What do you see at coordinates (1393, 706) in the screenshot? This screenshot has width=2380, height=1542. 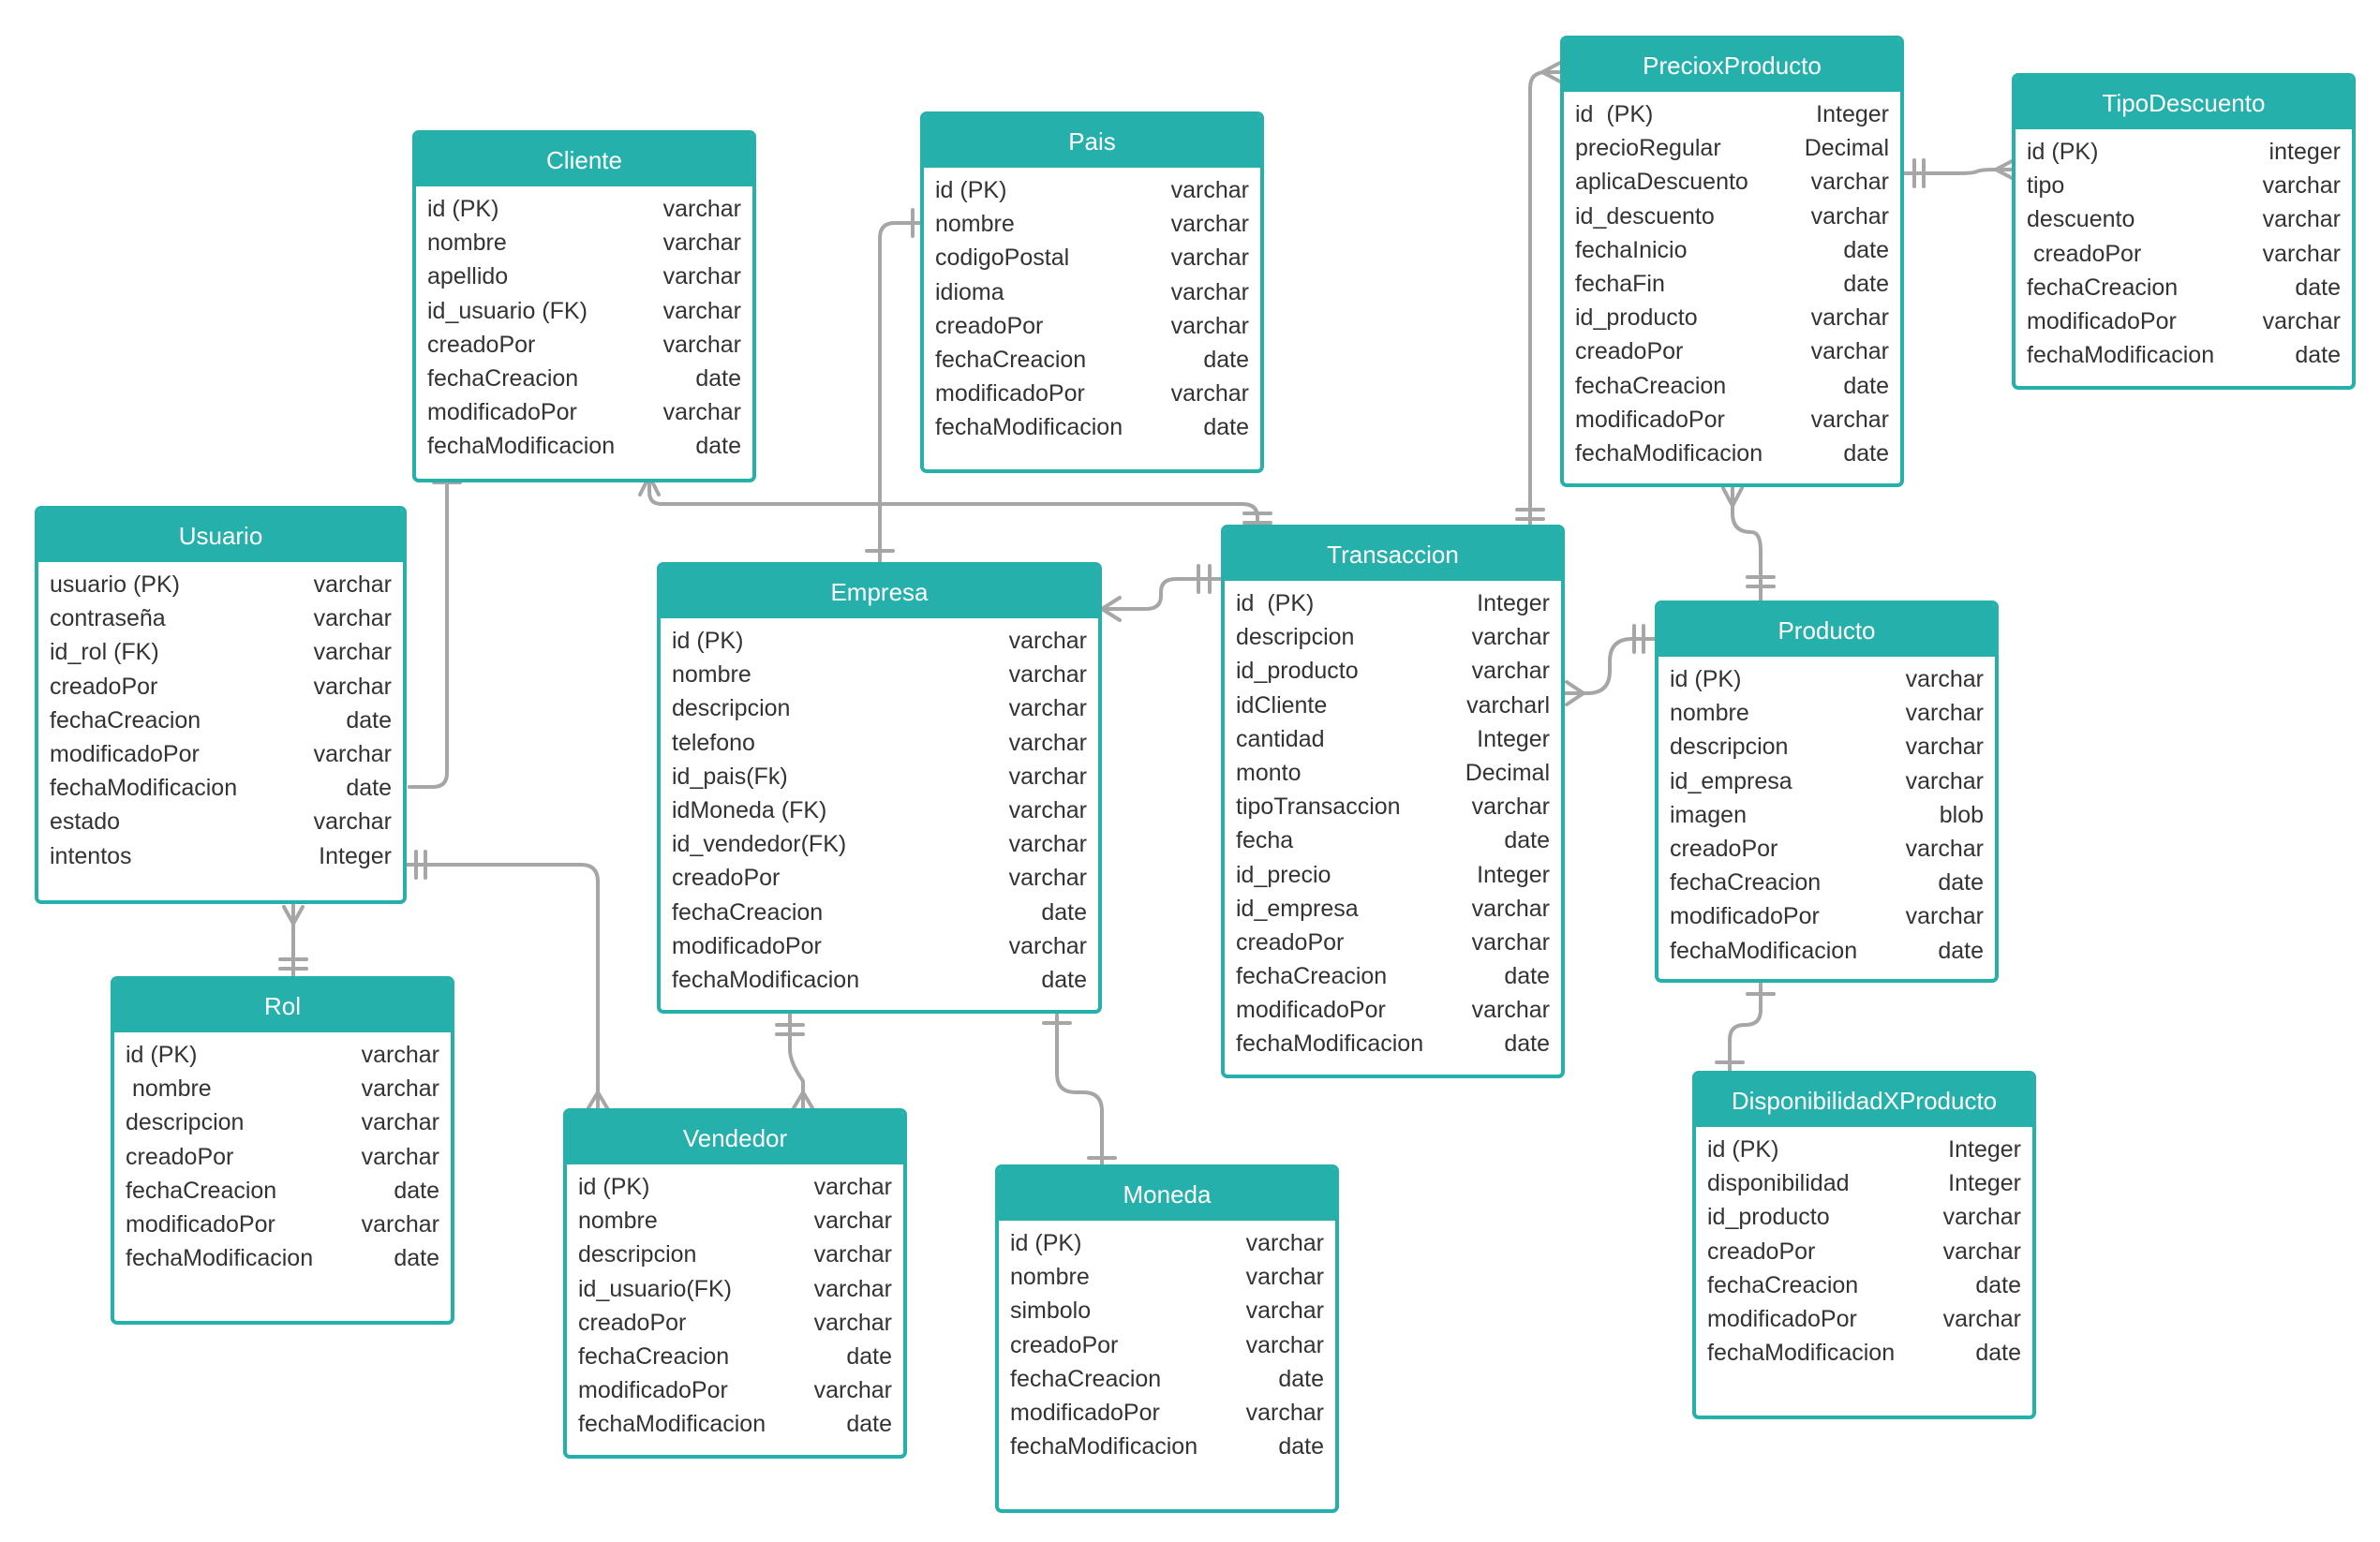 I see `attribute-row: idCliente varcharl` at bounding box center [1393, 706].